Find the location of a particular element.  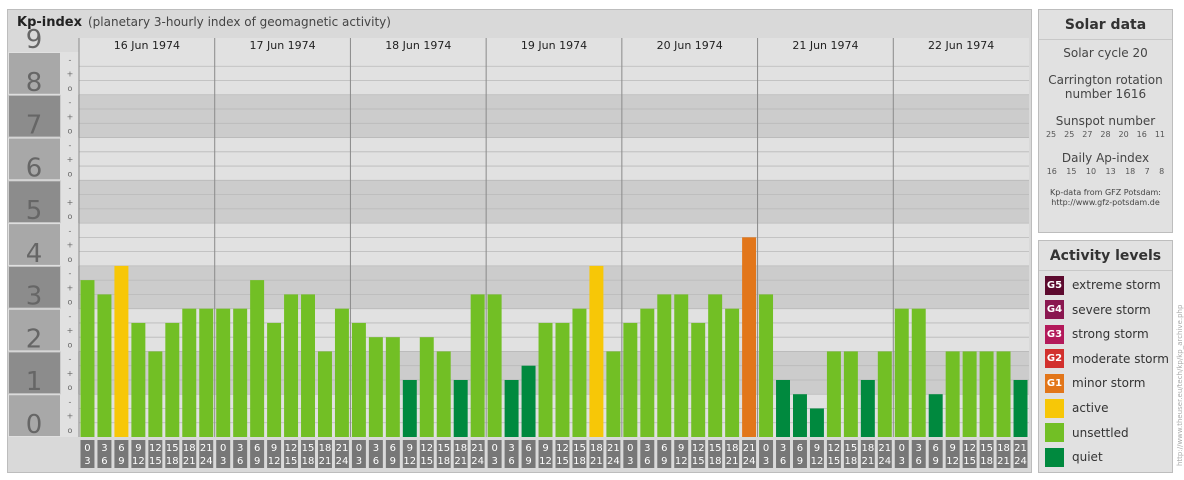

legend-label: severe storm is located at coordinates (1111, 309).